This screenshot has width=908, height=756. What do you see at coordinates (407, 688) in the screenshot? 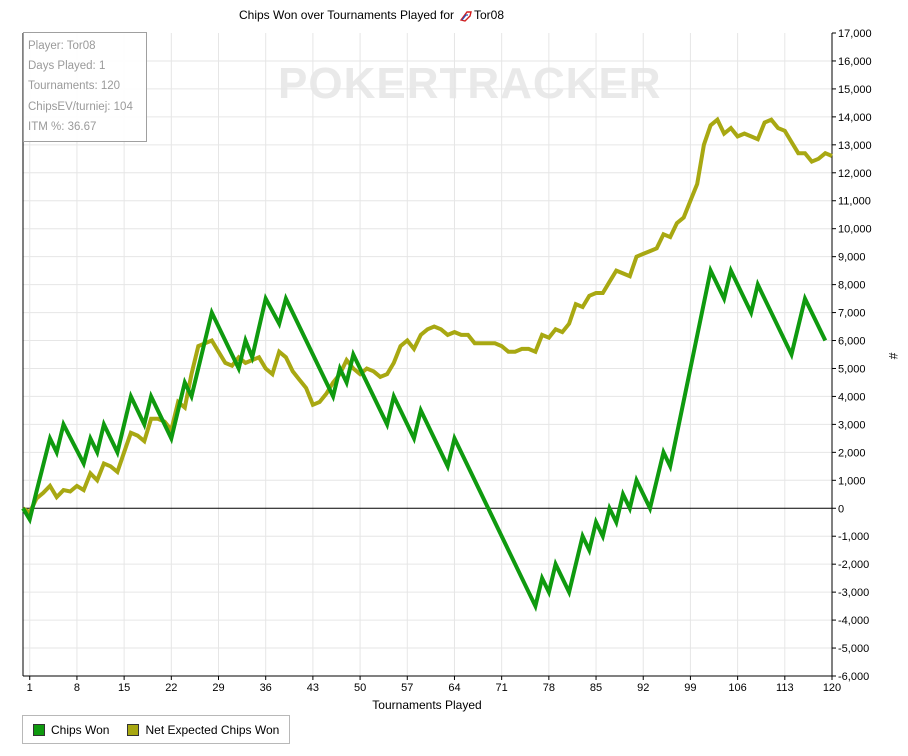
I see `x-tick-label: 57` at bounding box center [407, 688].